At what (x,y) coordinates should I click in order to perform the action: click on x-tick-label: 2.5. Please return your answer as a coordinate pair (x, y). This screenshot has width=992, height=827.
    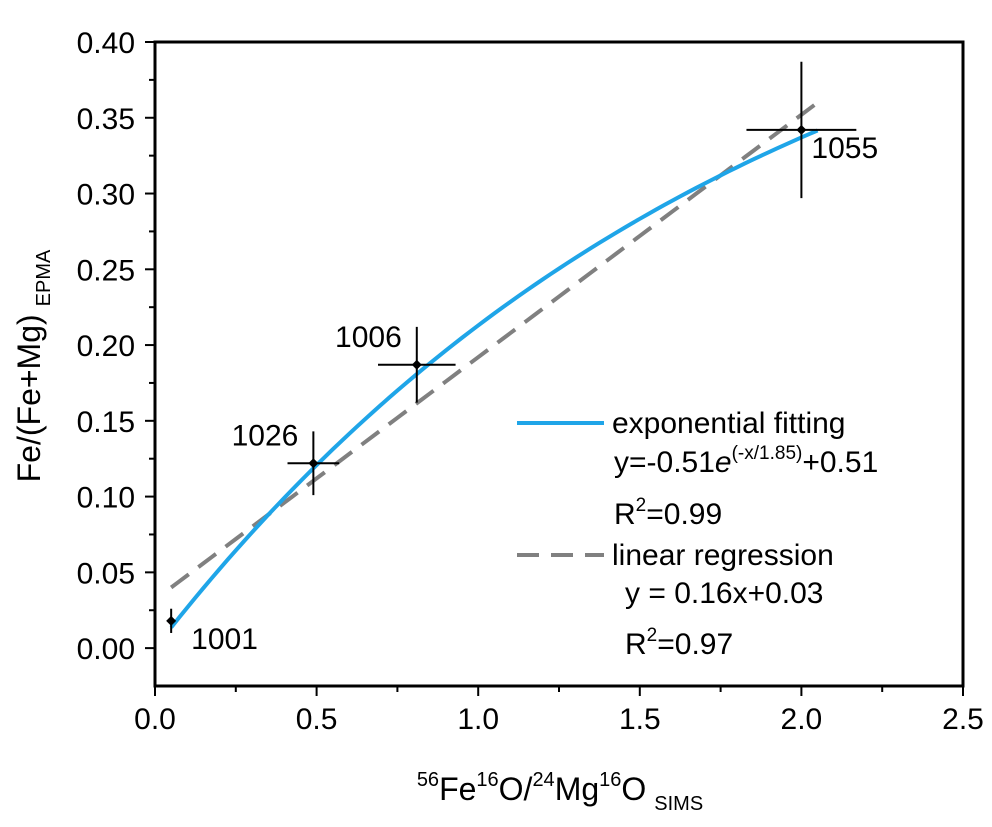
    Looking at the image, I should click on (963, 719).